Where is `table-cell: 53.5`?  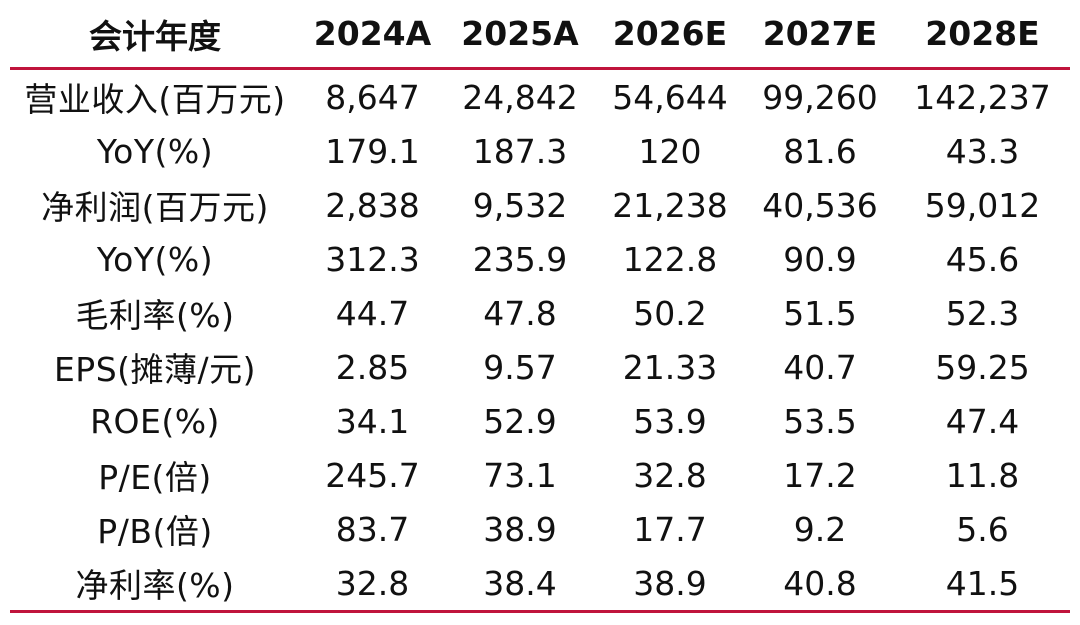
table-cell: 53.5 is located at coordinates (820, 421).